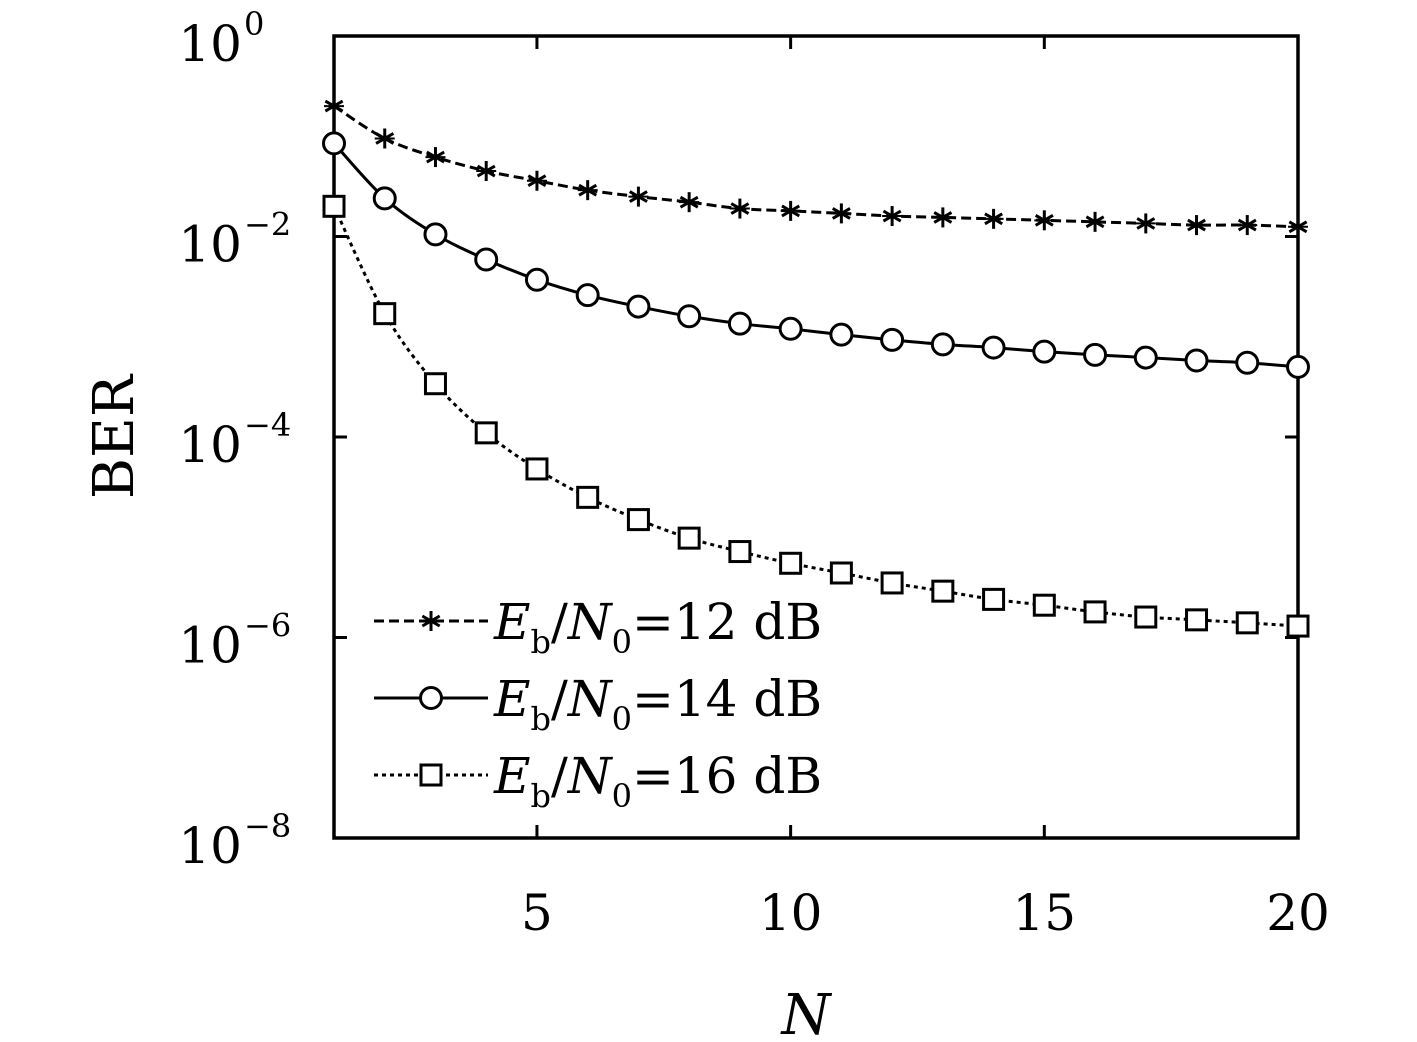  I want to click on y-tick-label: 10 0, so click(221, 39).